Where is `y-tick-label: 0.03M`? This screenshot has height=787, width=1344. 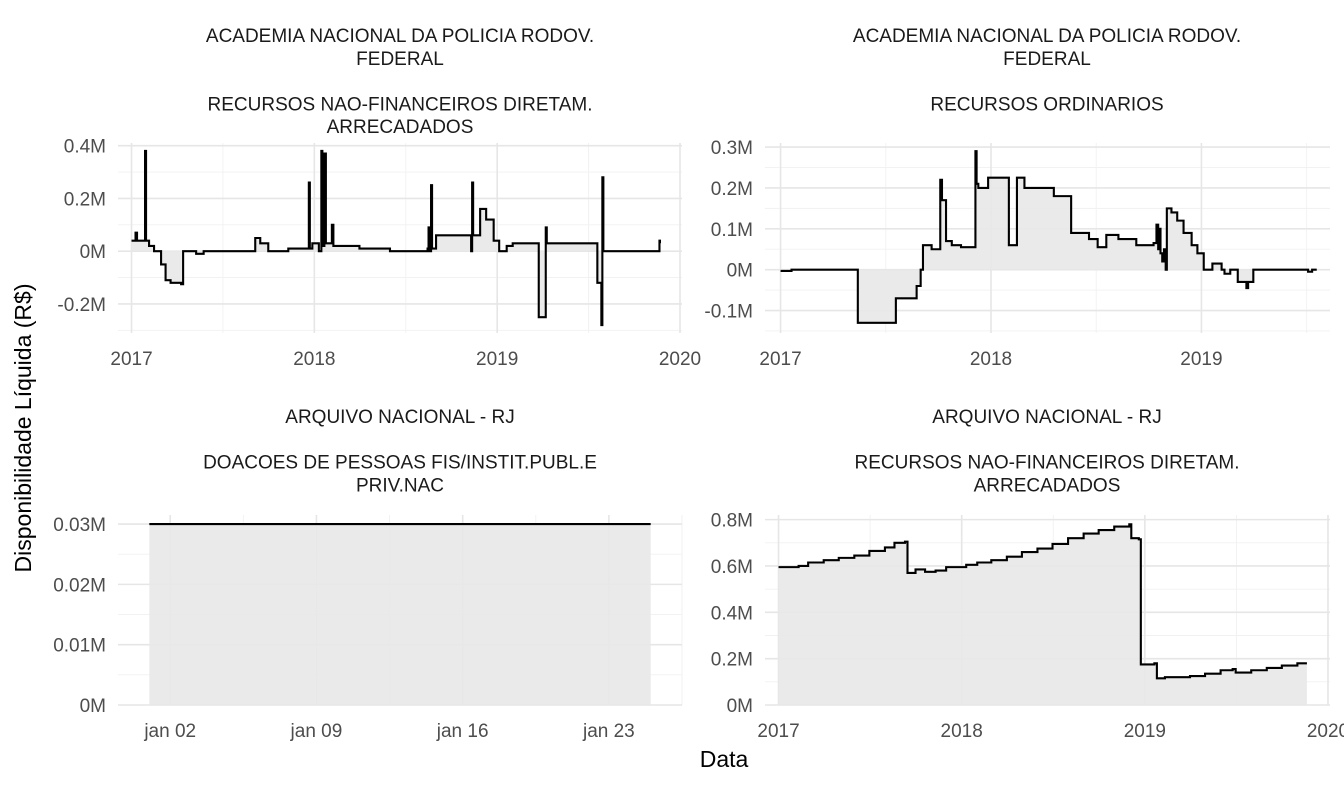
y-tick-label: 0.03M is located at coordinates (79, 525).